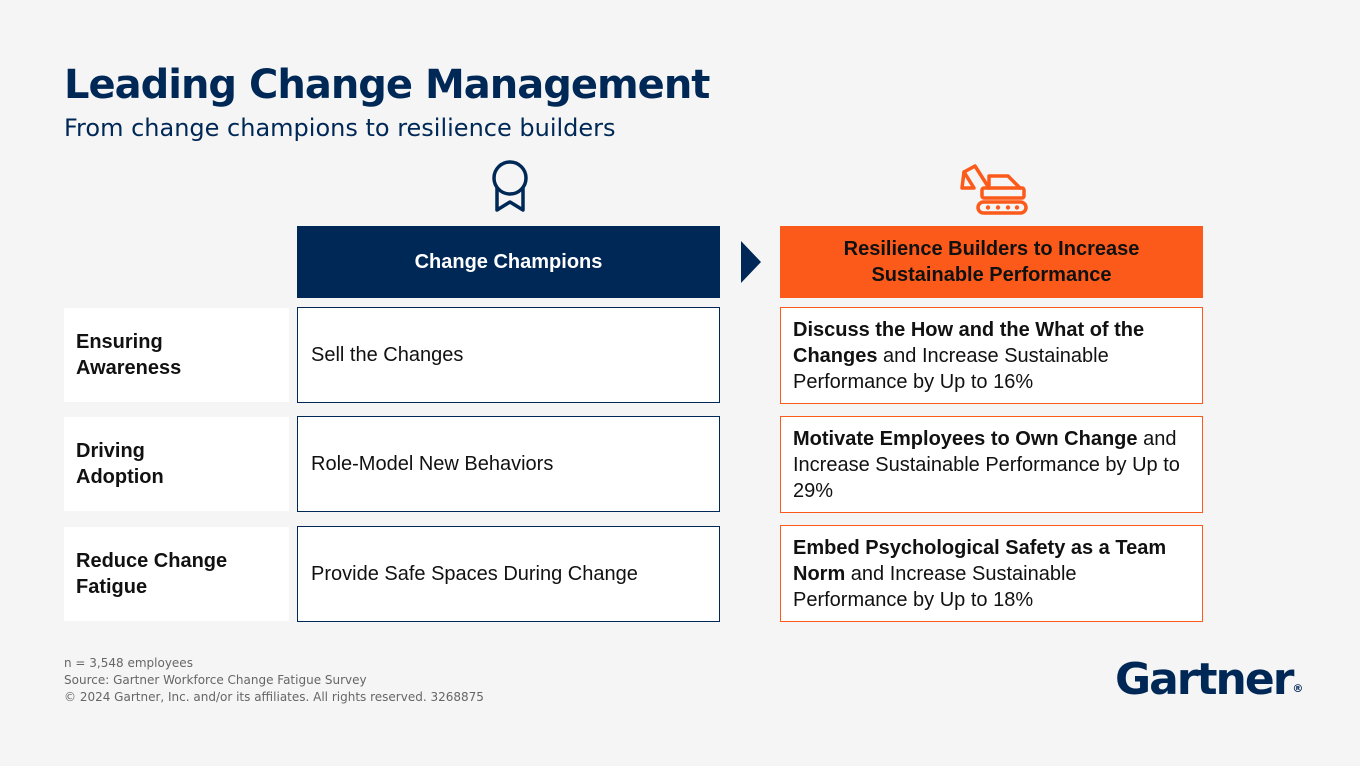  I want to click on champion-cell-text: Role-Model New Behaviors, so click(432, 464).